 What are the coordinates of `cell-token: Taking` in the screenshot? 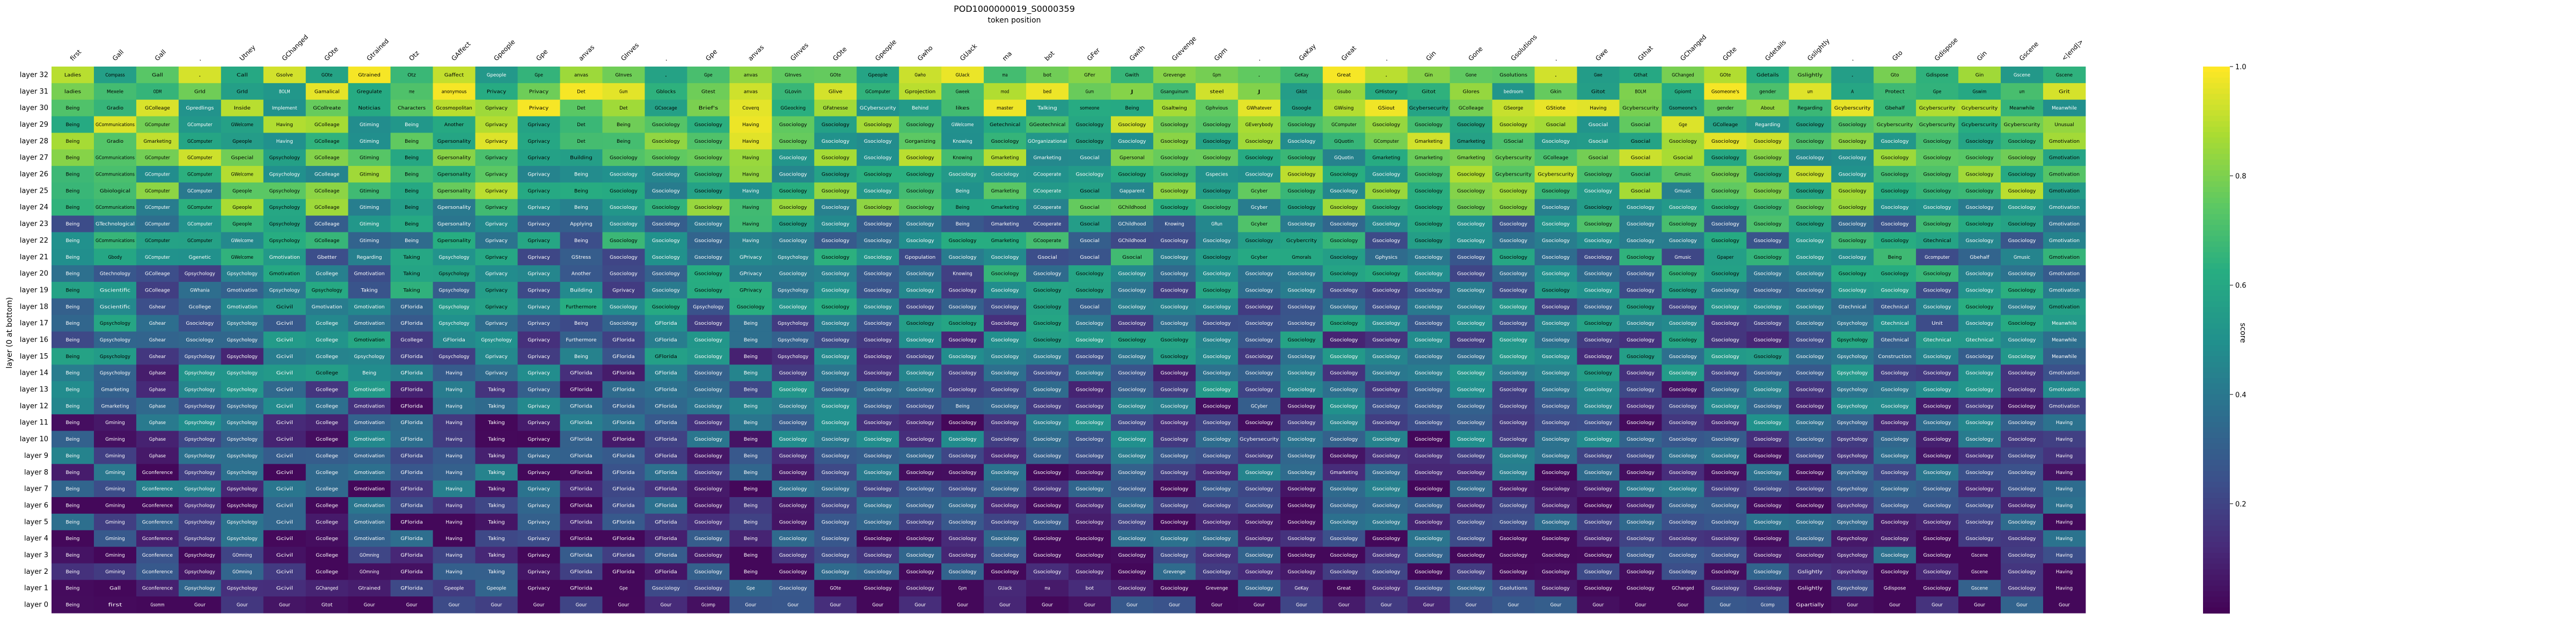 It's located at (411, 290).